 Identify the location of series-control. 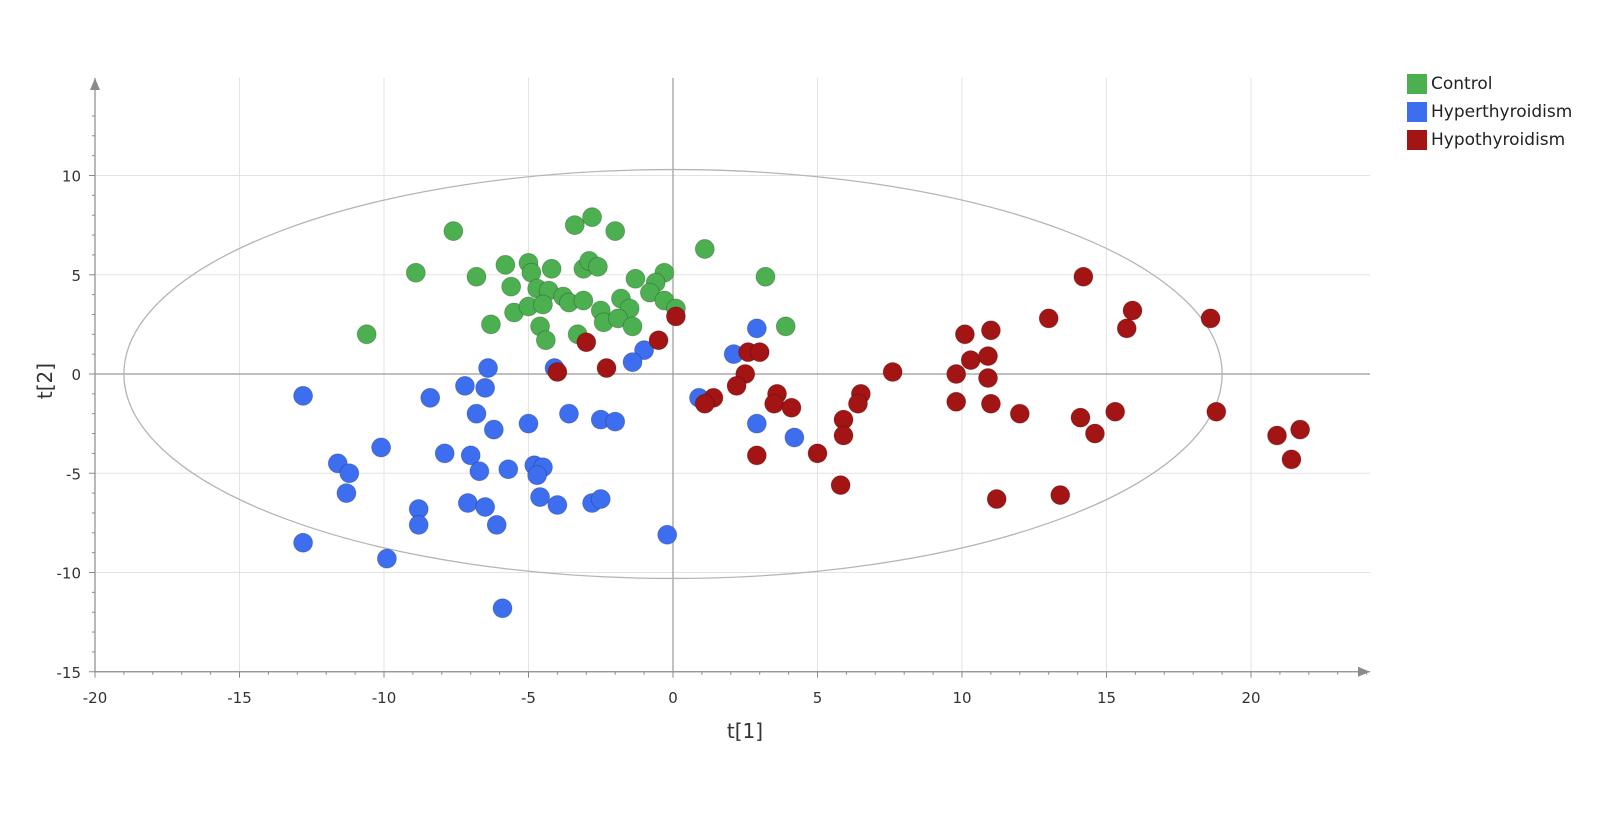
(576, 279).